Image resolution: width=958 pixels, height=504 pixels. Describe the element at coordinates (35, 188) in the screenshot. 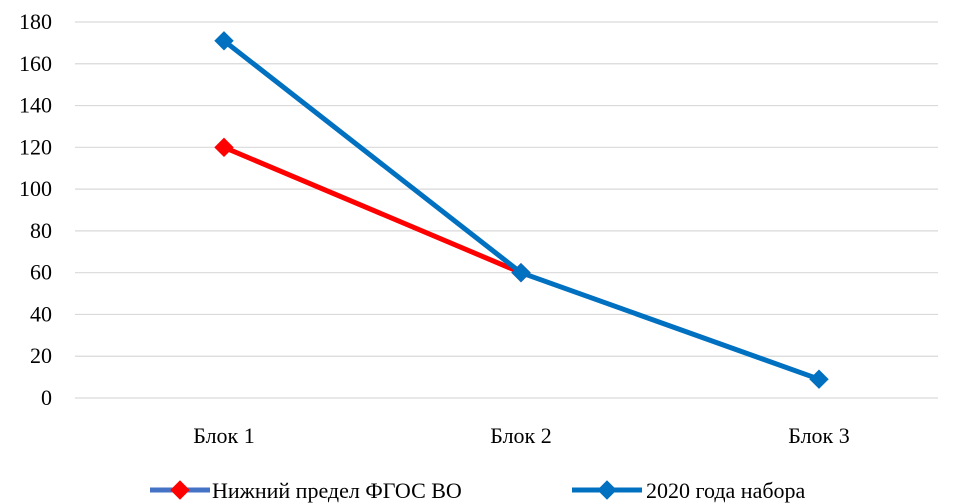

I see `y-tick-label: 100` at that location.